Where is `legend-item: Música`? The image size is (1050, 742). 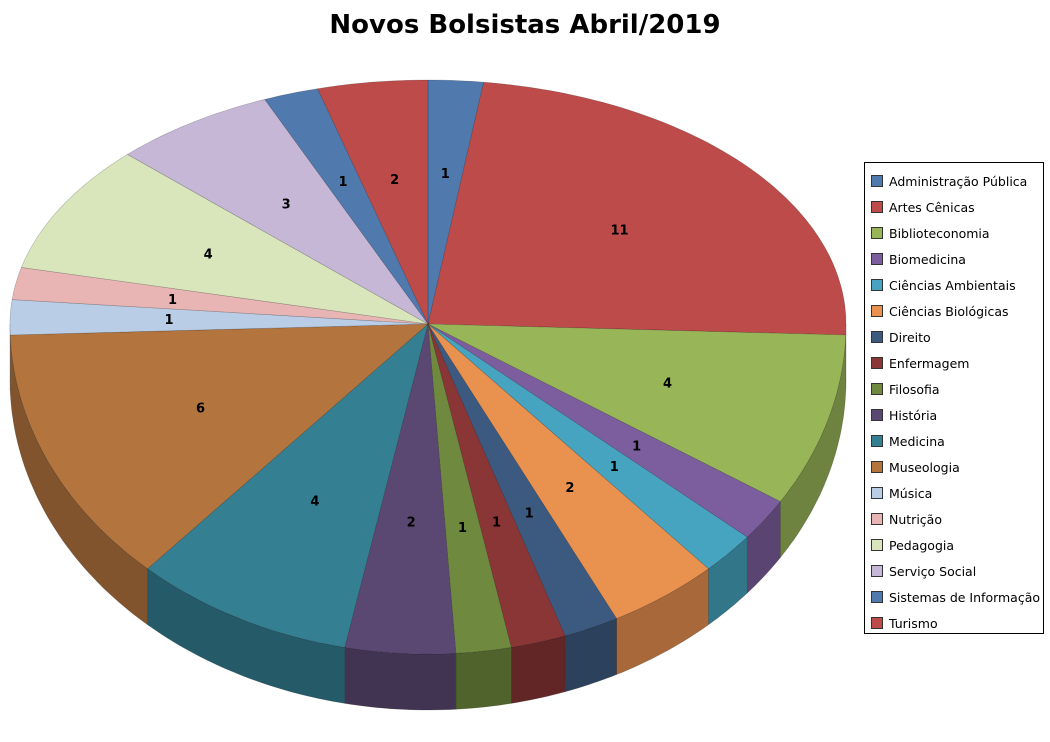 legend-item: Música is located at coordinates (957, 493).